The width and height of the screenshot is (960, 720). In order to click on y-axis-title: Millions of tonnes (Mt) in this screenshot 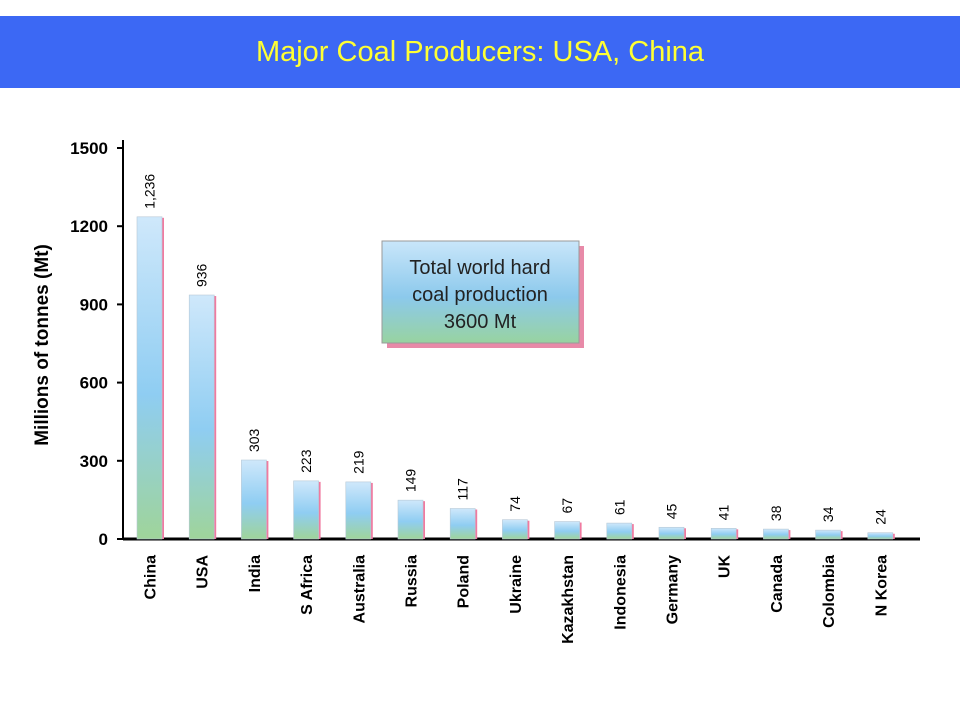, I will do `click(42, 345)`.